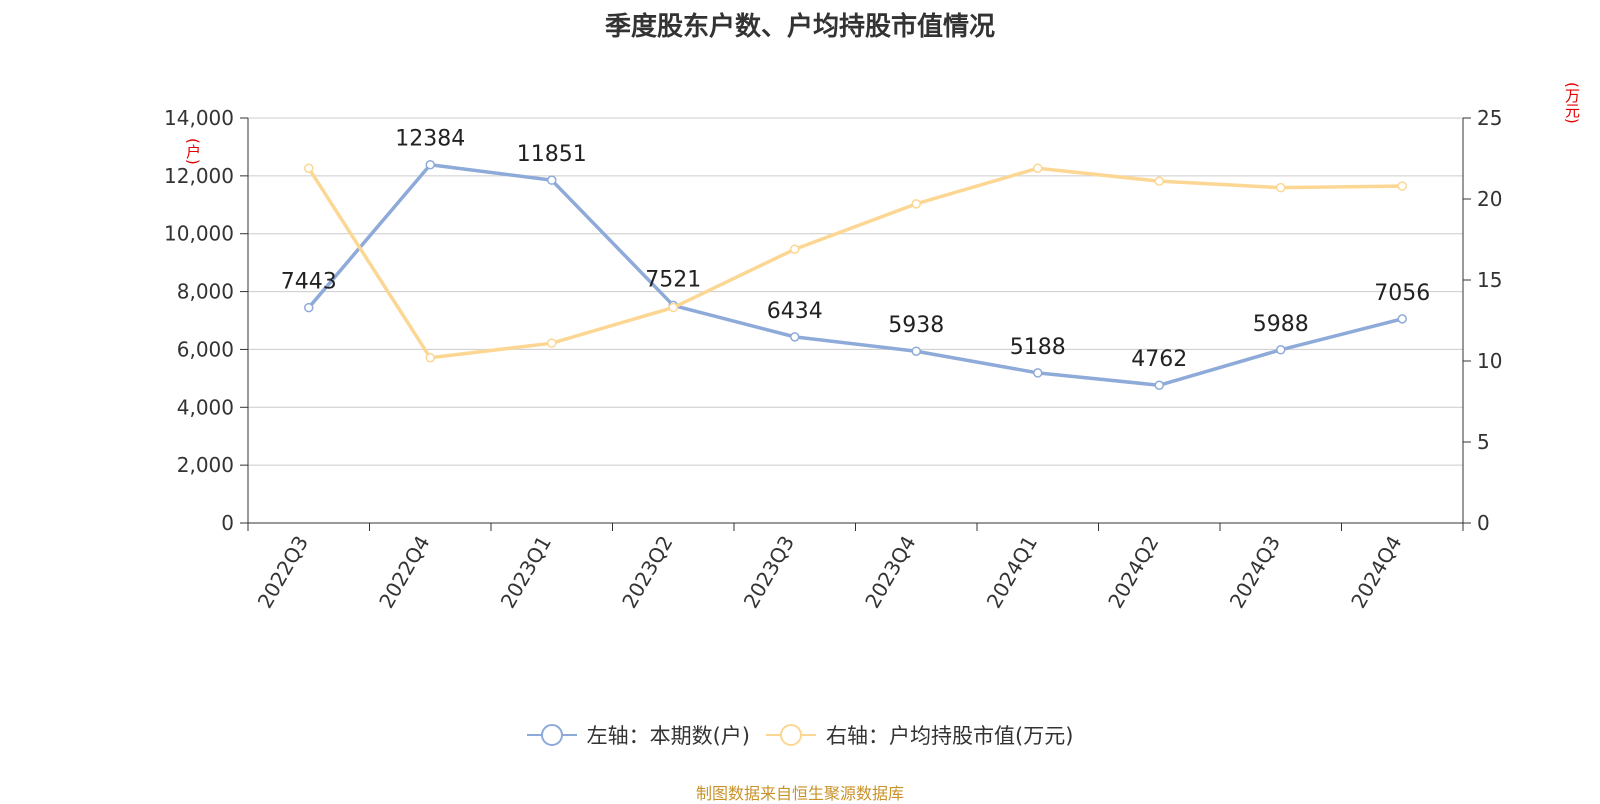 The width and height of the screenshot is (1600, 804). Describe the element at coordinates (668, 736) in the screenshot. I see `legend-label-households: 左轴：本期数(户)` at that location.